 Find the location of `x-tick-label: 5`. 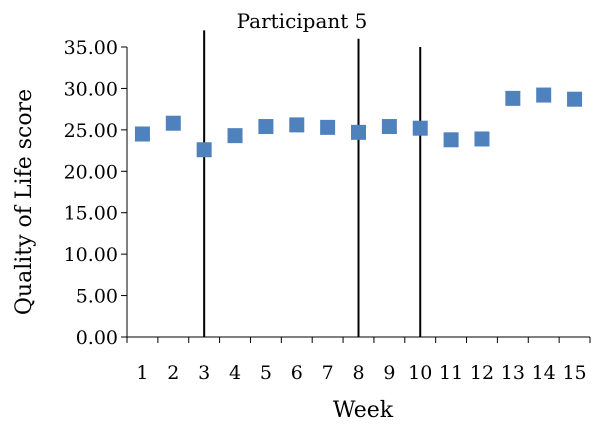

x-tick-label: 5 is located at coordinates (266, 373).